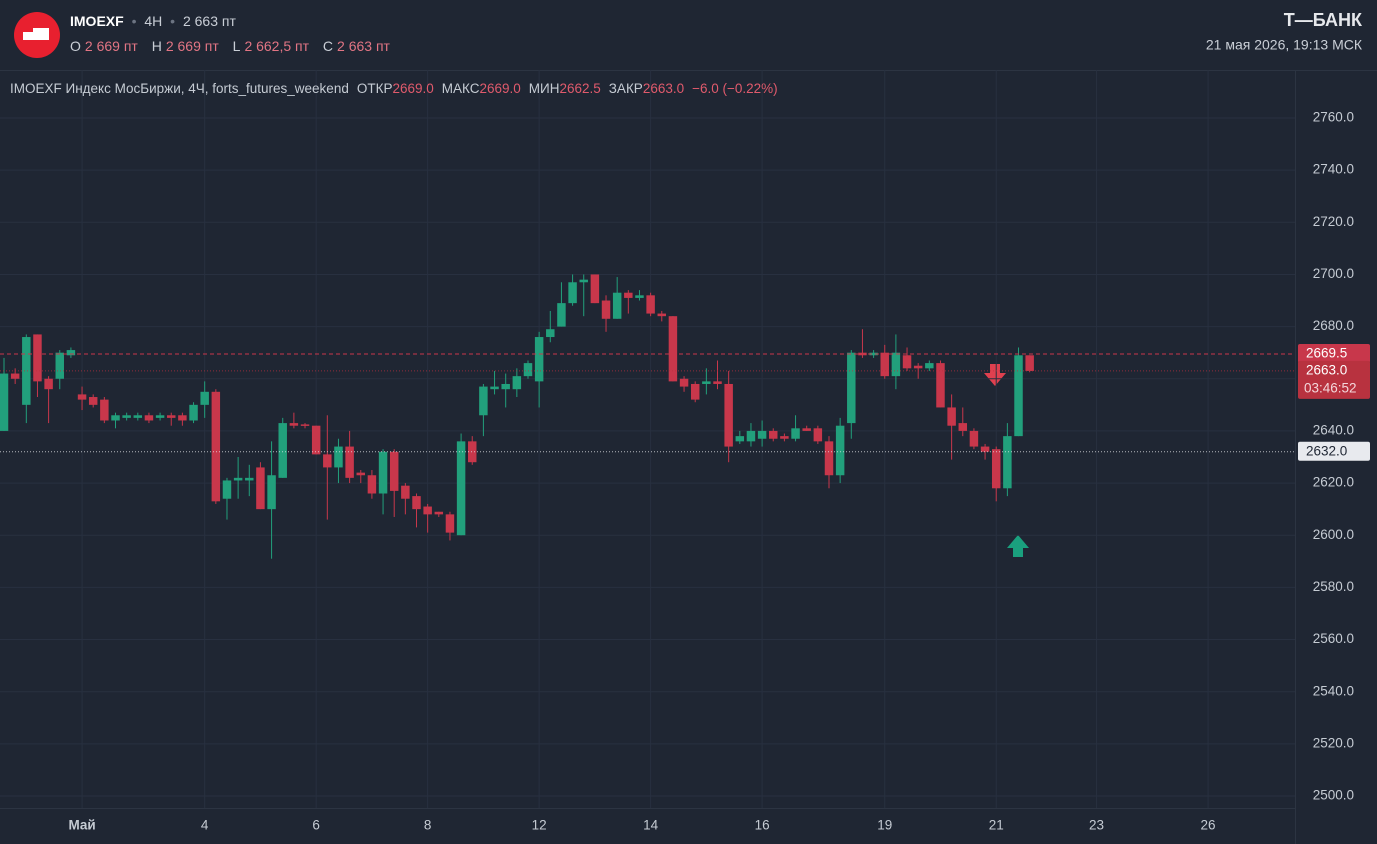  Describe the element at coordinates (460, 88) in the screenshot. I see `legend-label: МАКС` at that location.